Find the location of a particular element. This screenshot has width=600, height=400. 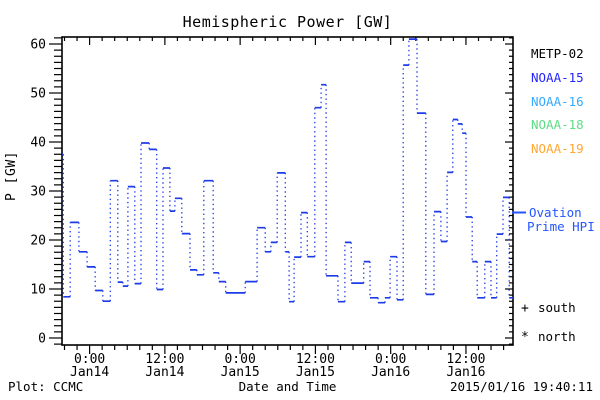

page-title: Hemispheric Power [GW] is located at coordinates (287, 22).